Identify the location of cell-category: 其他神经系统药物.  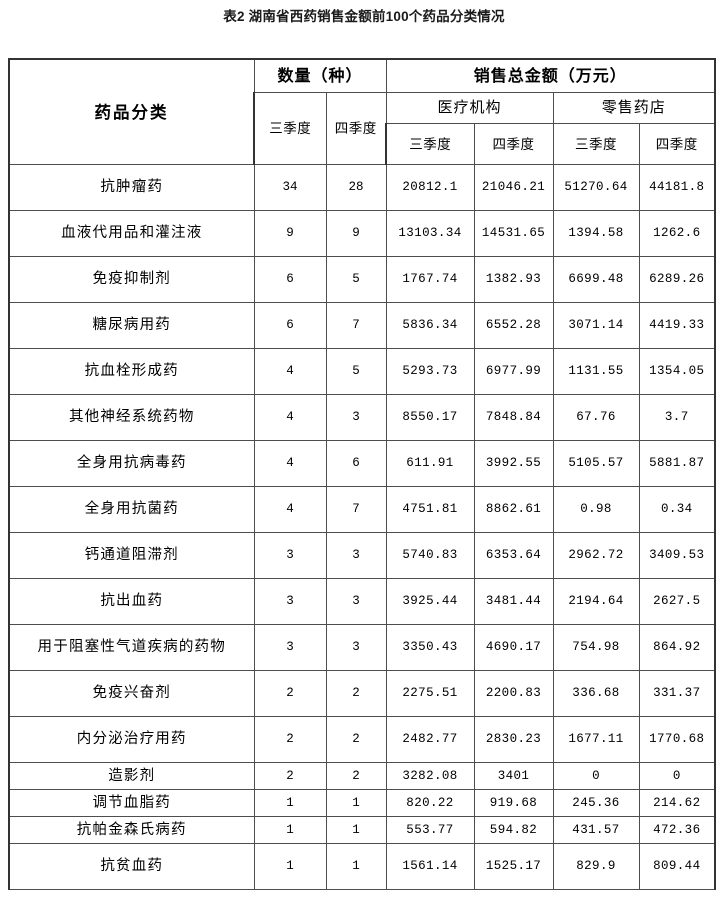
(131, 417).